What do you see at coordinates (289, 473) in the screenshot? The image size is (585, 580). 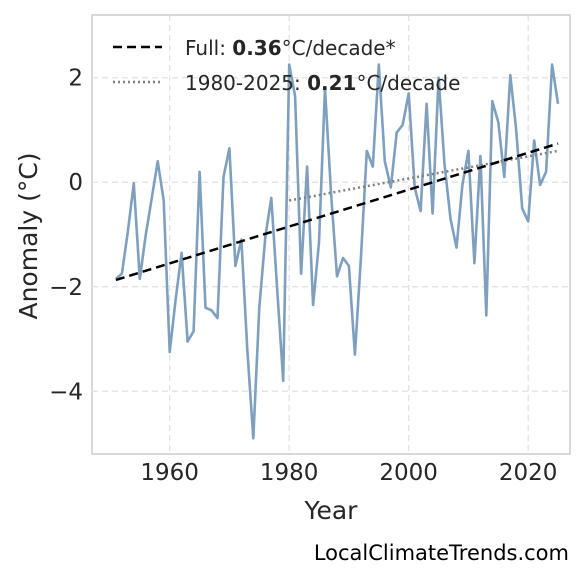 I see `x-tick-label: 1980` at bounding box center [289, 473].